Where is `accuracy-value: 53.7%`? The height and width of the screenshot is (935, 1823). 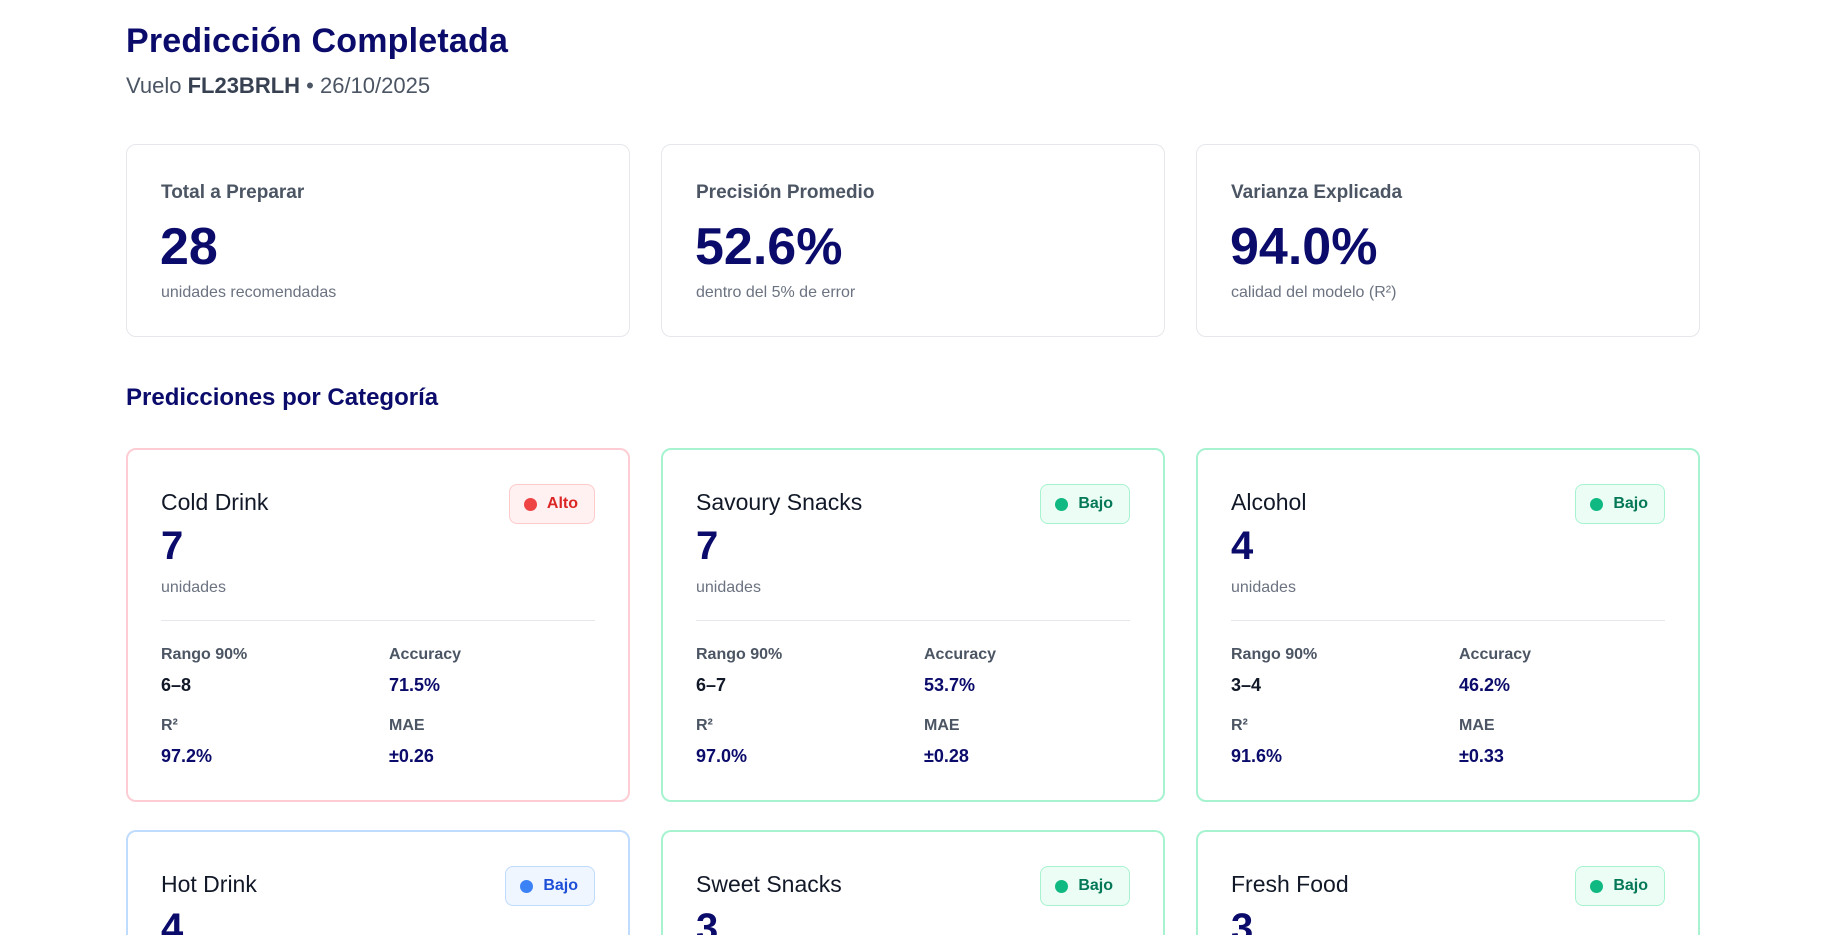
accuracy-value: 53.7% is located at coordinates (950, 685).